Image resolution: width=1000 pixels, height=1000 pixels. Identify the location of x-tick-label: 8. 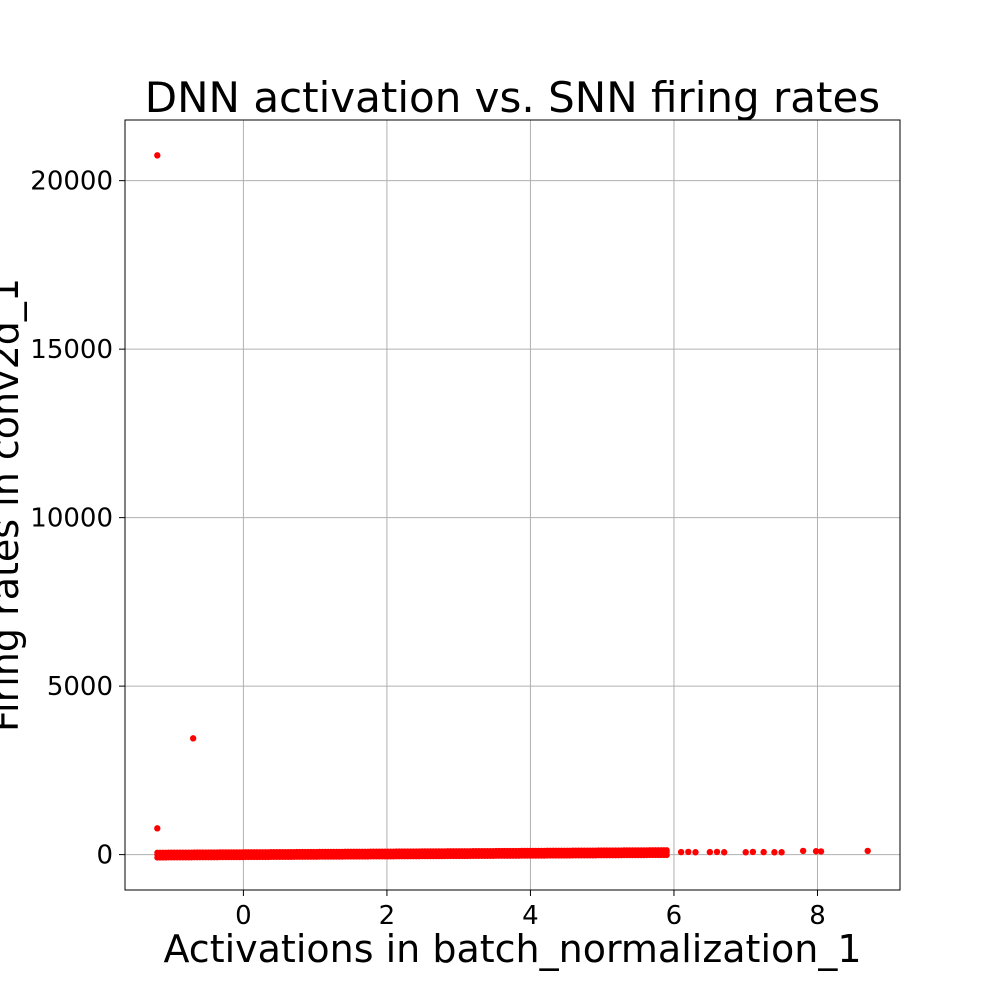
(817, 916).